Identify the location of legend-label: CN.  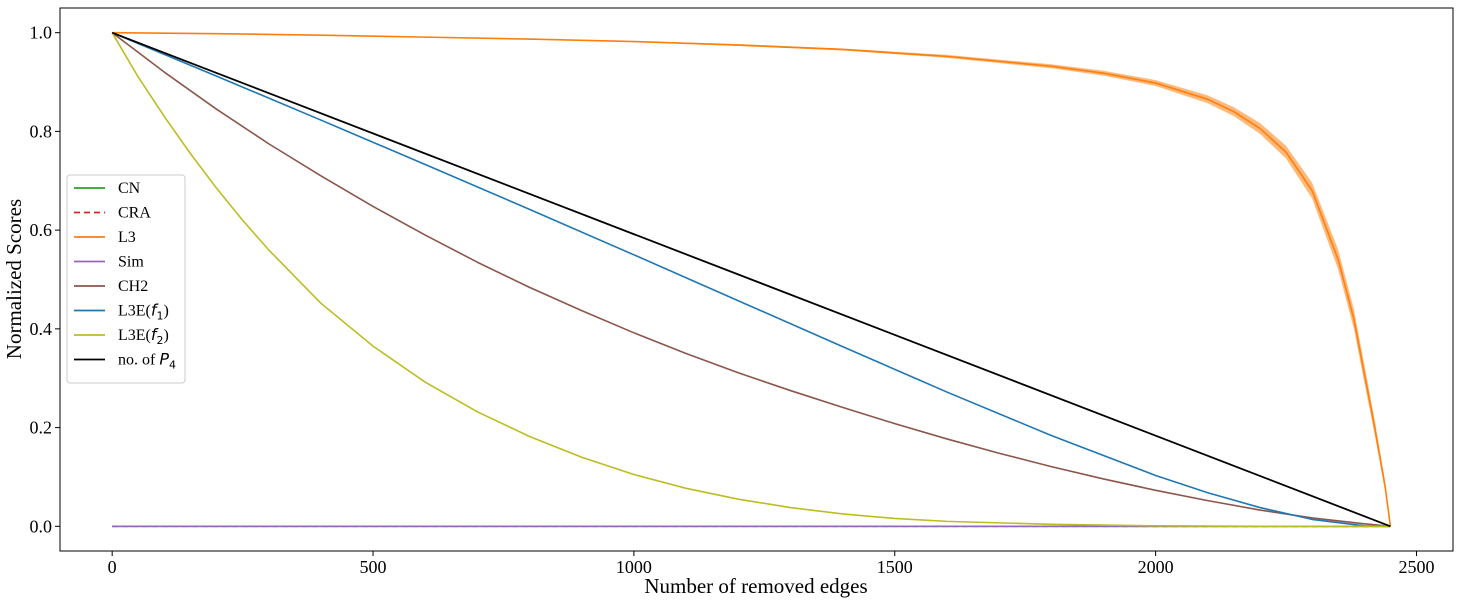
(129, 188).